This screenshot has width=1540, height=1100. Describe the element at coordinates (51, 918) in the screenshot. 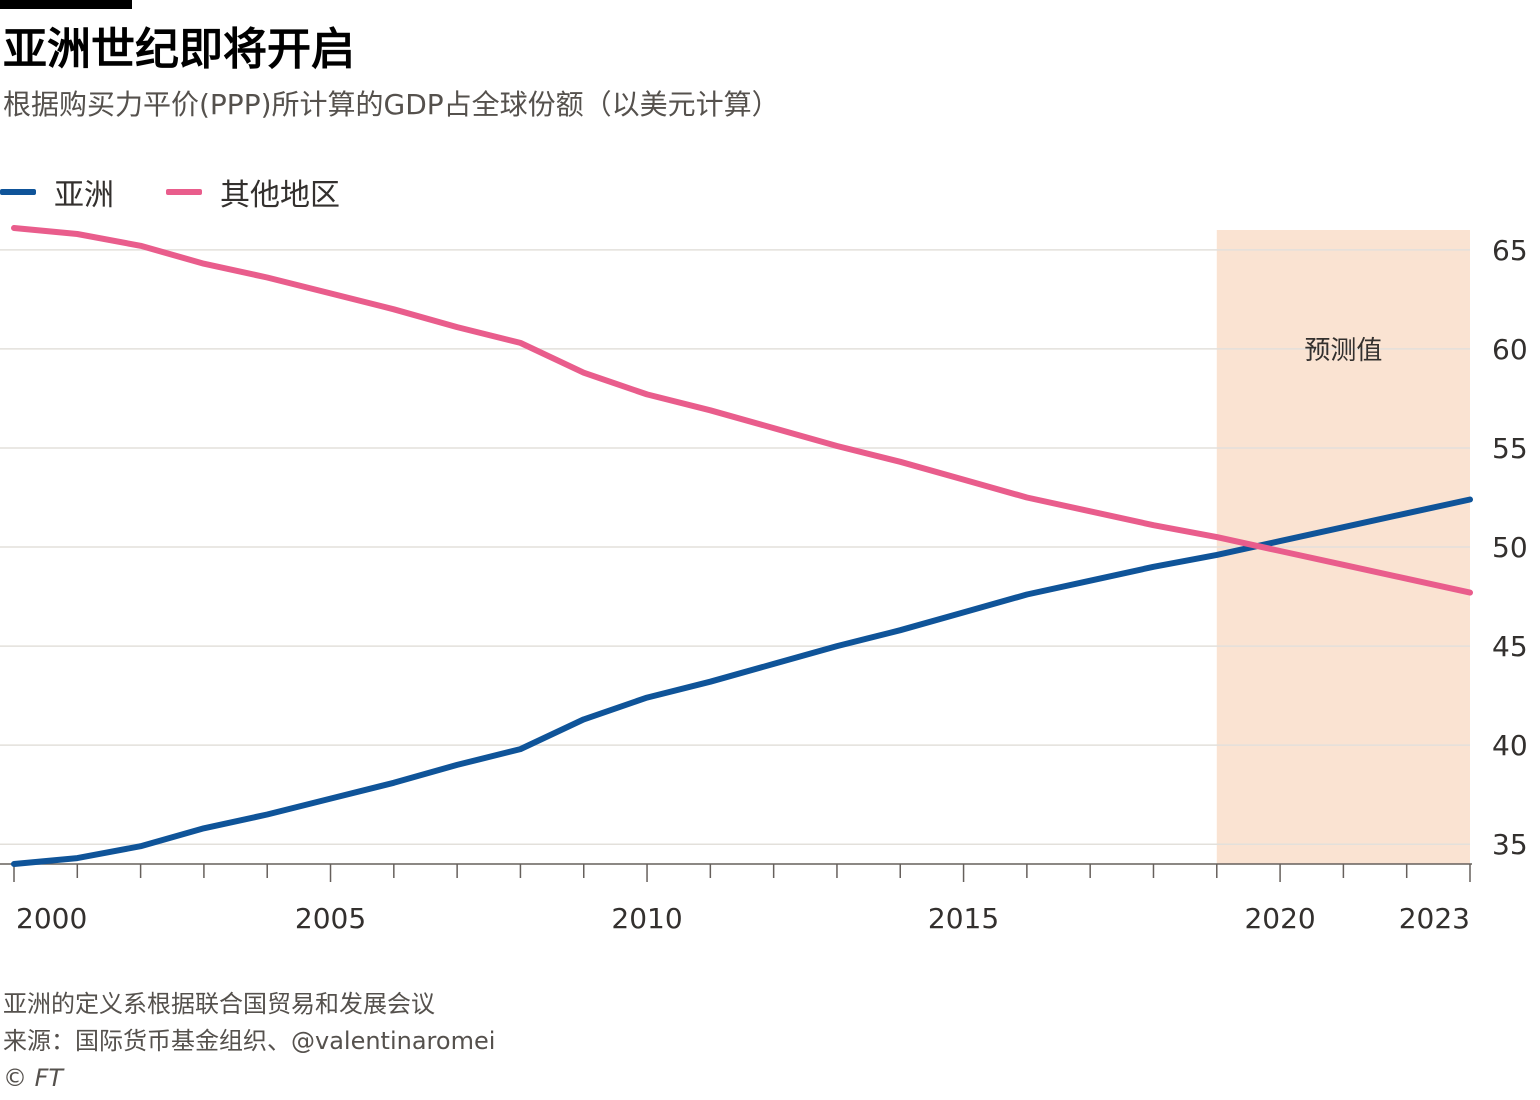

I see `x-tick-label-2000: 2000` at that location.